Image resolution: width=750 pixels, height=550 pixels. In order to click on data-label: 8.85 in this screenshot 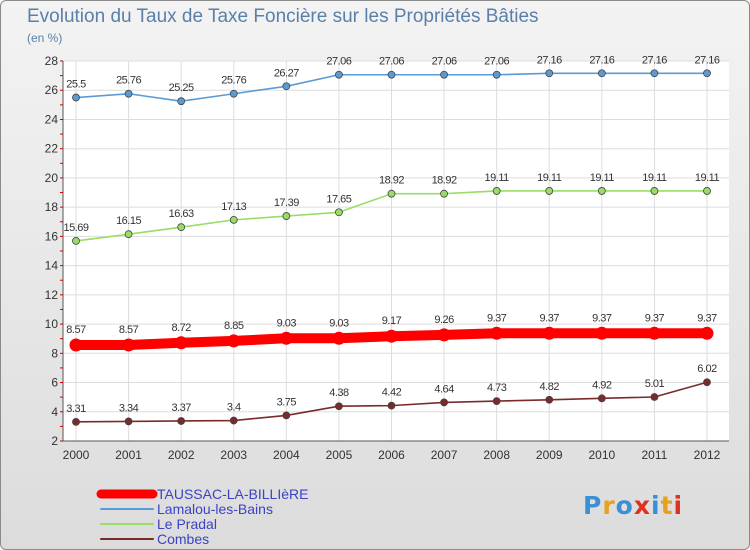, I will do `click(234, 326)`.